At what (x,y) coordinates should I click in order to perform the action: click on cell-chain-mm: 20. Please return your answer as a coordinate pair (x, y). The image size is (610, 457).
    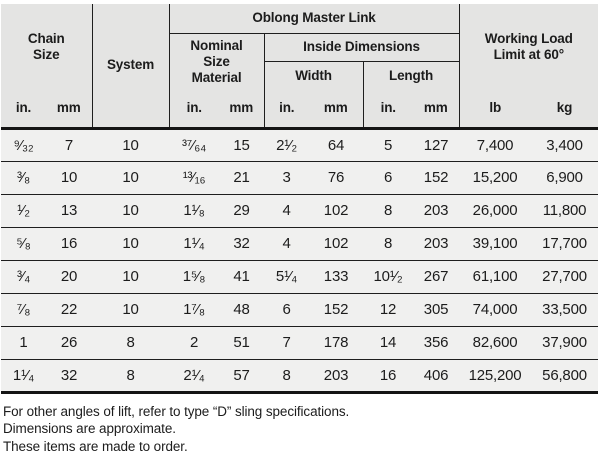
    Looking at the image, I should click on (69, 277).